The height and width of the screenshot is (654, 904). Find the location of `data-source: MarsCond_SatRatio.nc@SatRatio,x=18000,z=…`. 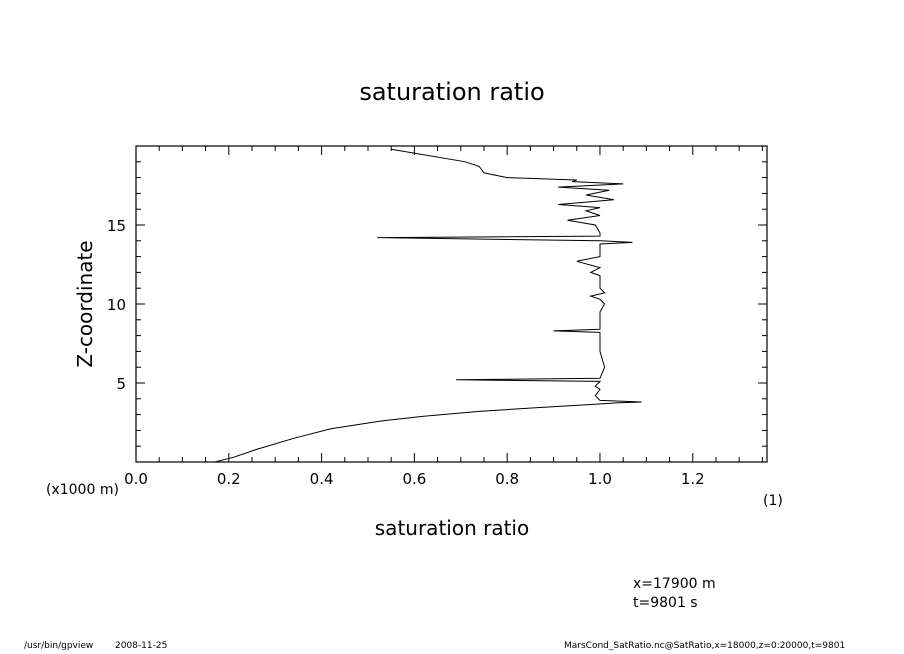

data-source: MarsCond_SatRatio.nc@SatRatio,x=18000,z=… is located at coordinates (705, 646).